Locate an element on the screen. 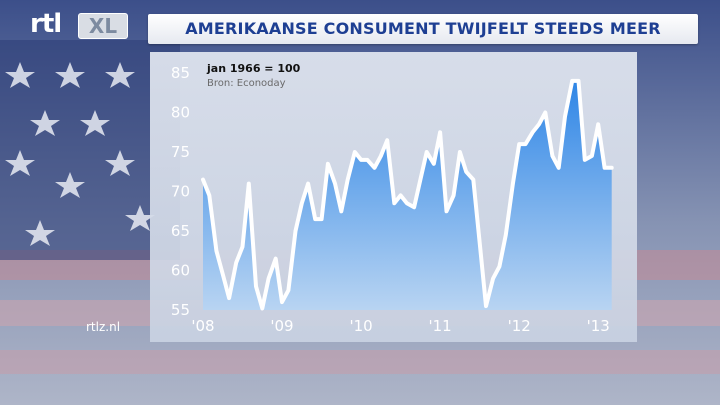 The width and height of the screenshot is (720, 405). x-tick-label: '10 is located at coordinates (360, 326).